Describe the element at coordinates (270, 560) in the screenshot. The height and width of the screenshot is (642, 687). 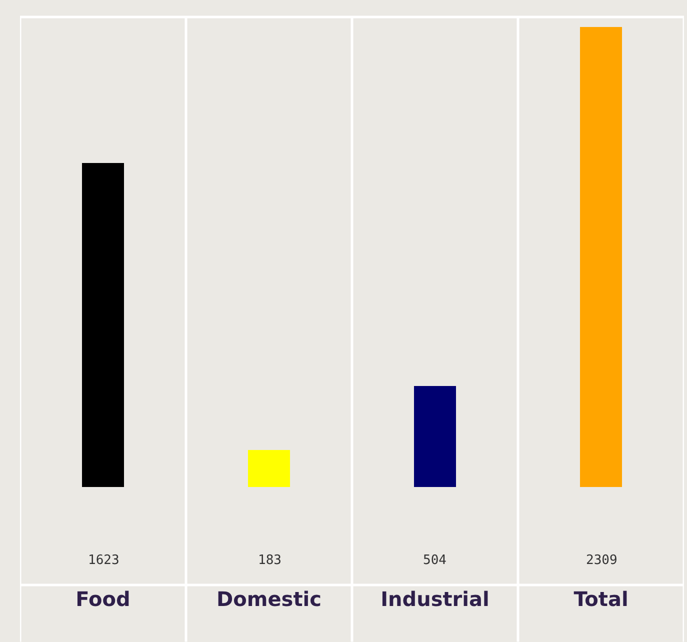
I see `data-label: 183` at that location.